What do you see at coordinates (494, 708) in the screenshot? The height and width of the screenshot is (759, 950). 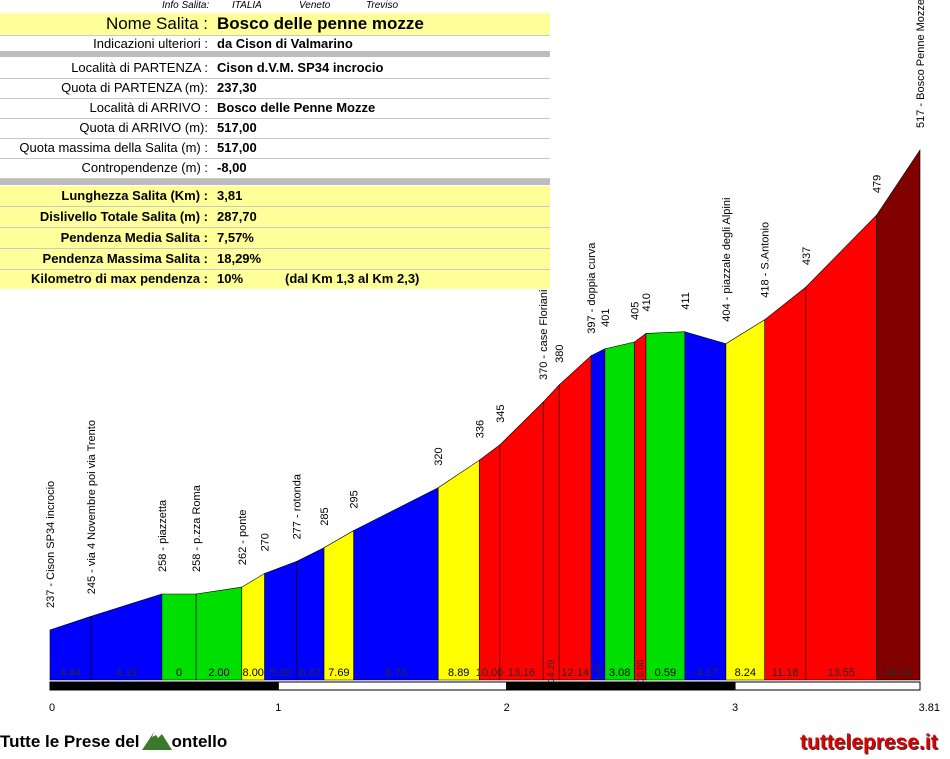 I see `km-tick-labels: 0 1 2 3 3.81` at bounding box center [494, 708].